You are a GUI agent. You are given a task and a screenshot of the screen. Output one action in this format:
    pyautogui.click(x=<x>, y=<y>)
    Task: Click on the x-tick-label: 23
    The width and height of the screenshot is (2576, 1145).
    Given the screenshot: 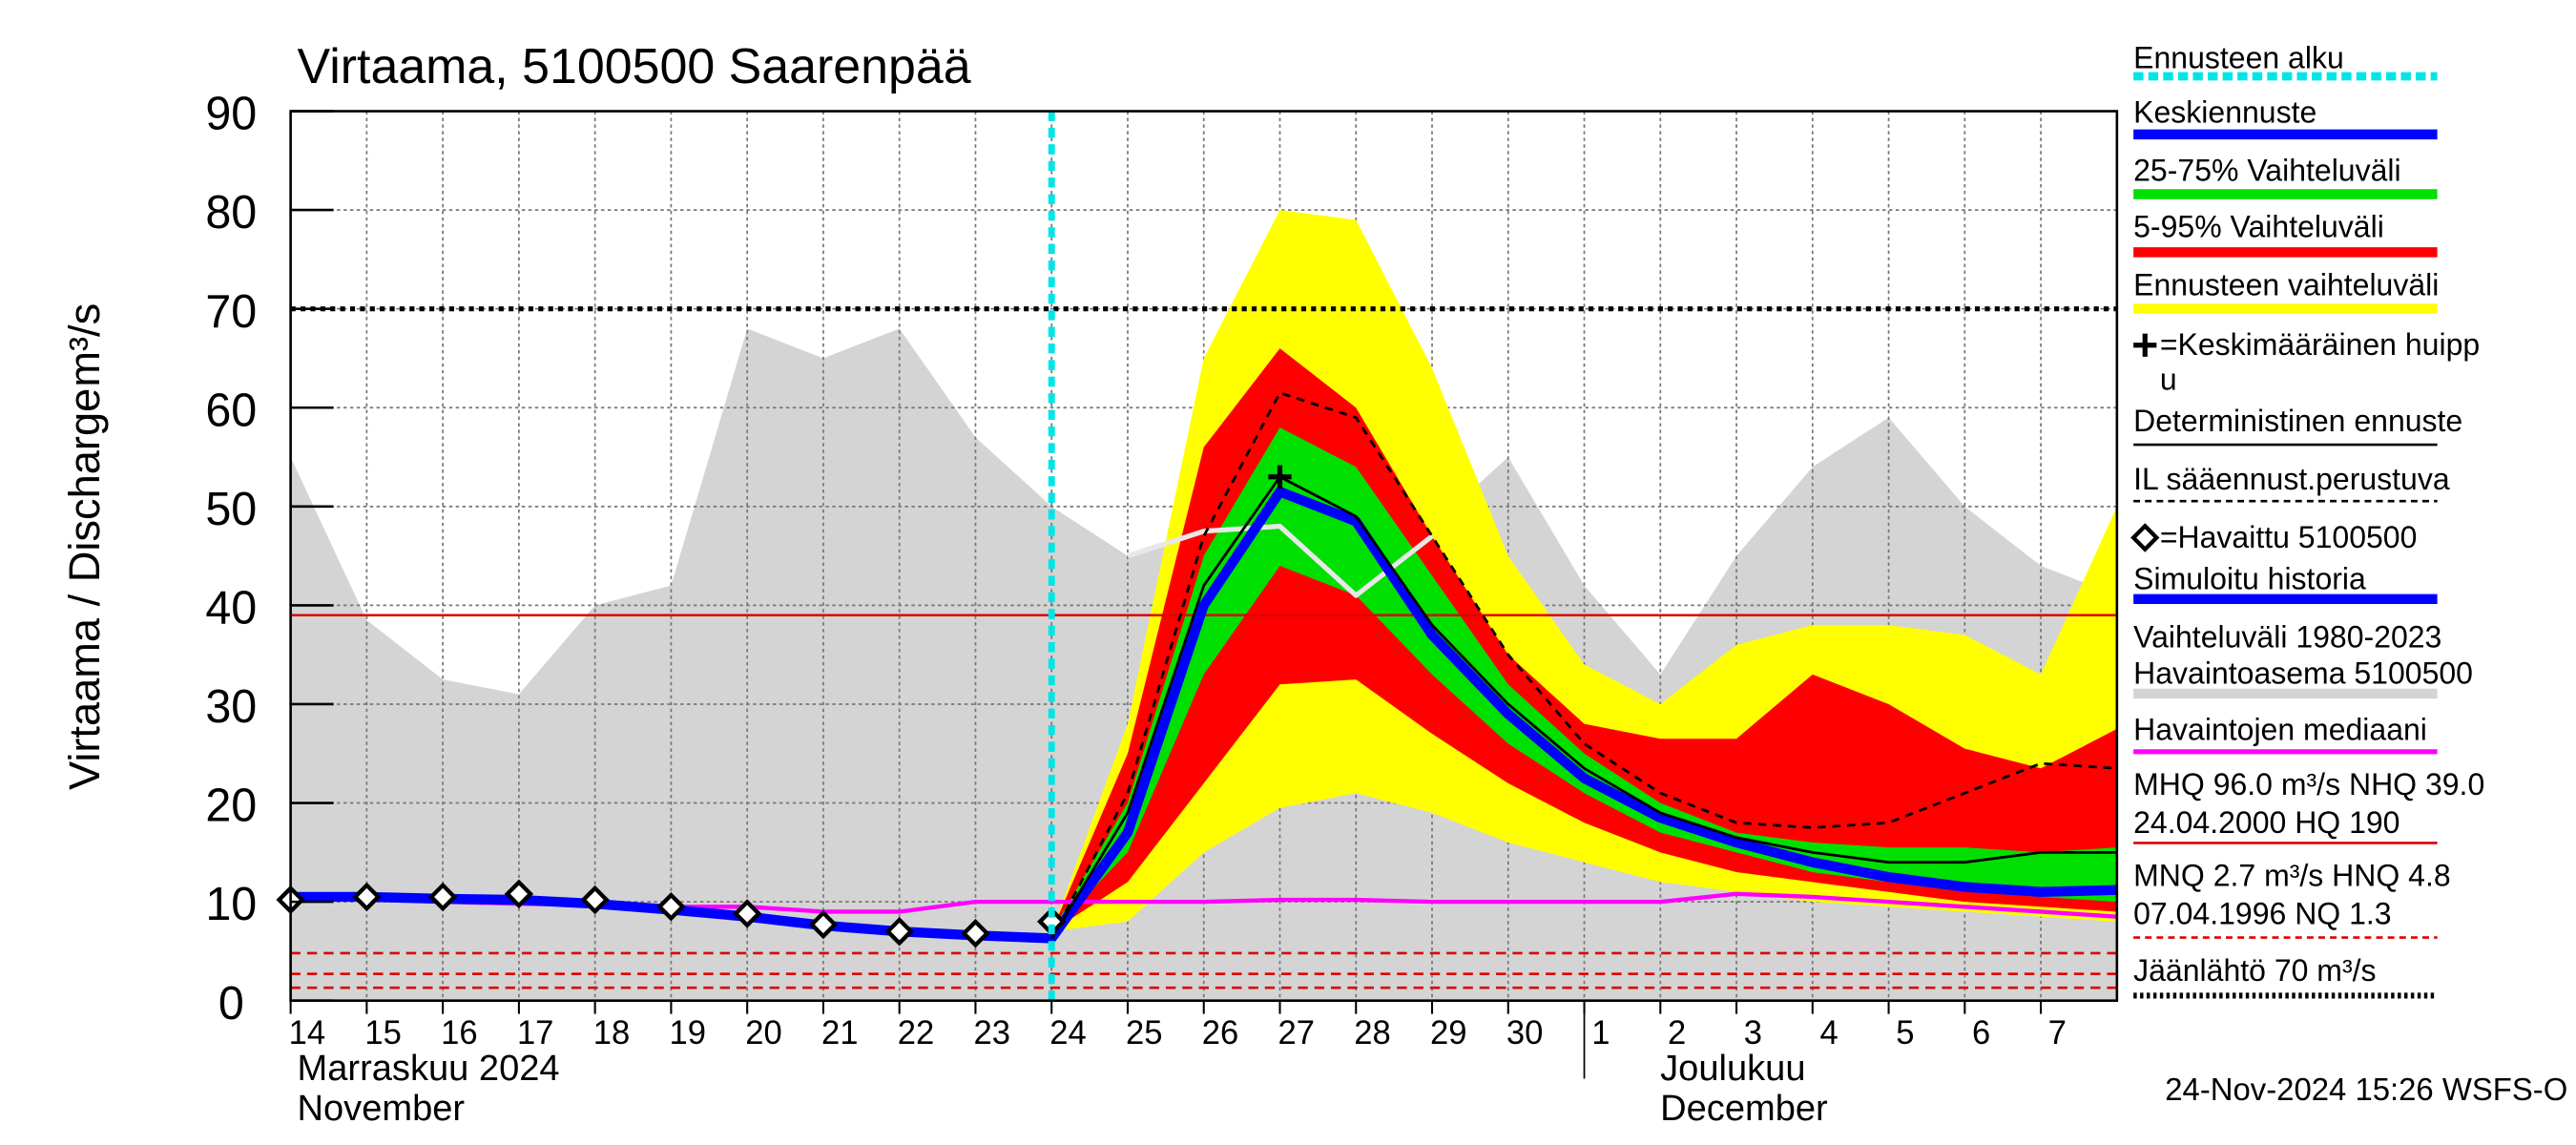 What is the action you would take?
    pyautogui.click(x=992, y=1033)
    